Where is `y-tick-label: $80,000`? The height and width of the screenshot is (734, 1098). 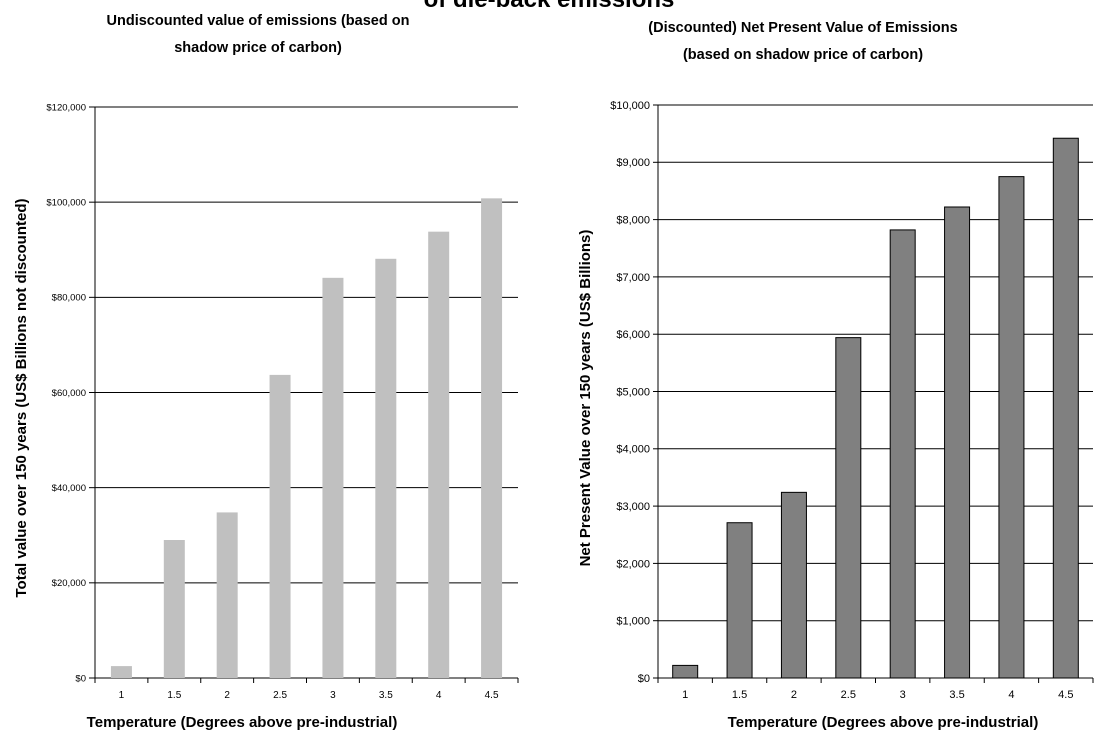 y-tick-label: $80,000 is located at coordinates (69, 298).